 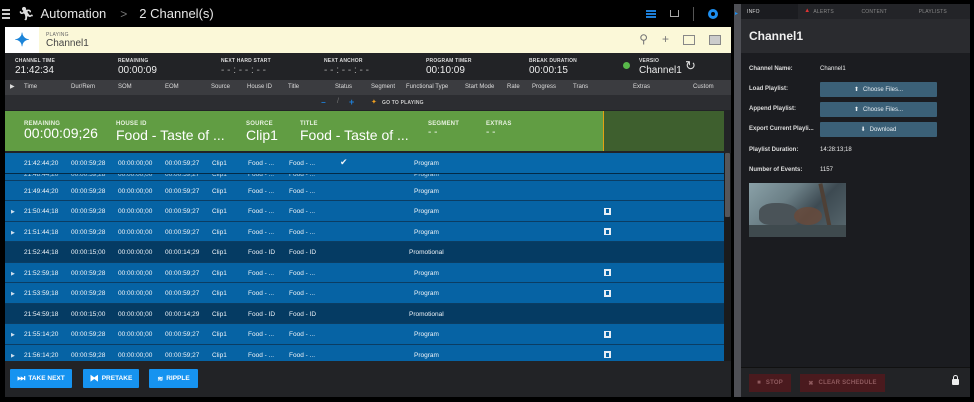 What do you see at coordinates (770, 383) in the screenshot?
I see `stop-button: ■ STOP` at bounding box center [770, 383].